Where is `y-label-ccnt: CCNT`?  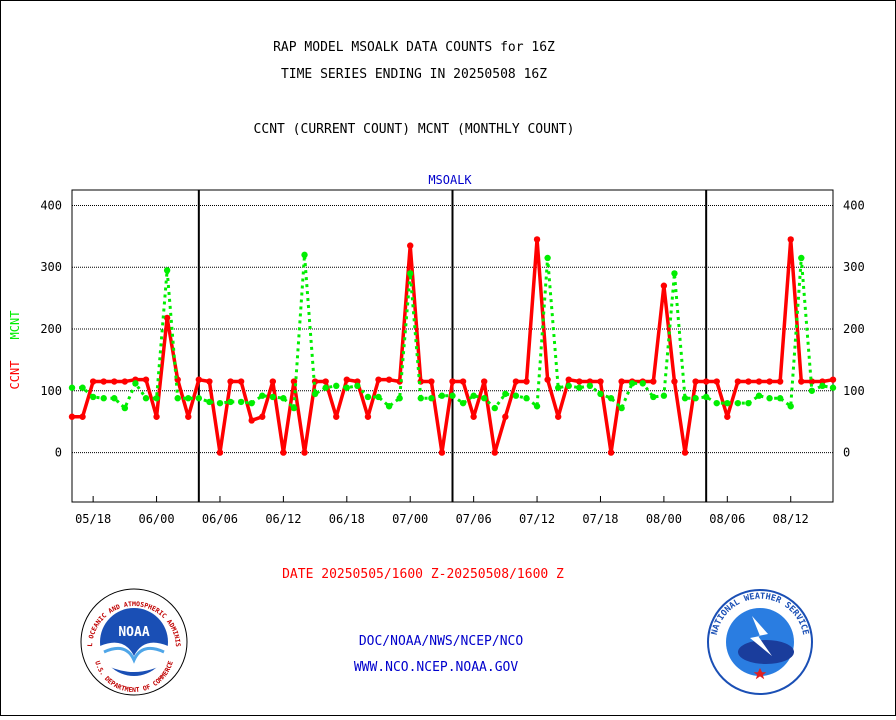 y-label-ccnt: CCNT is located at coordinates (15, 375).